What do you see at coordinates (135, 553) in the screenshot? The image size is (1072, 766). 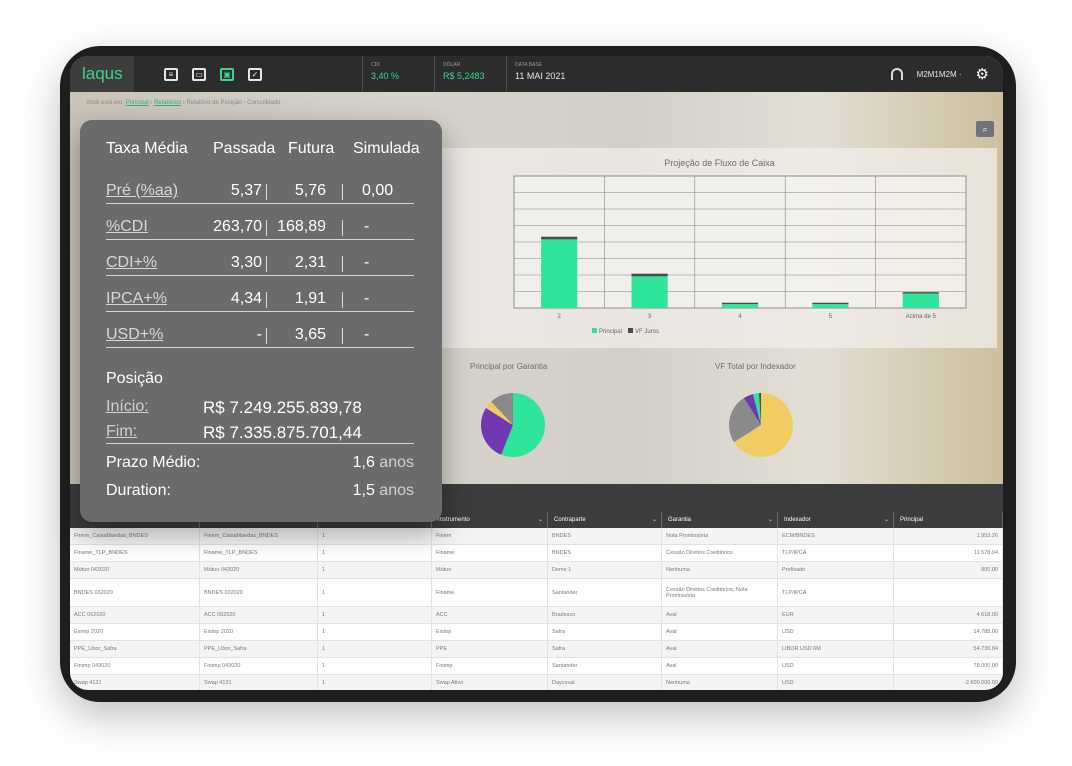 I see `table-cell: Finame_TLP_BNDES` at bounding box center [135, 553].